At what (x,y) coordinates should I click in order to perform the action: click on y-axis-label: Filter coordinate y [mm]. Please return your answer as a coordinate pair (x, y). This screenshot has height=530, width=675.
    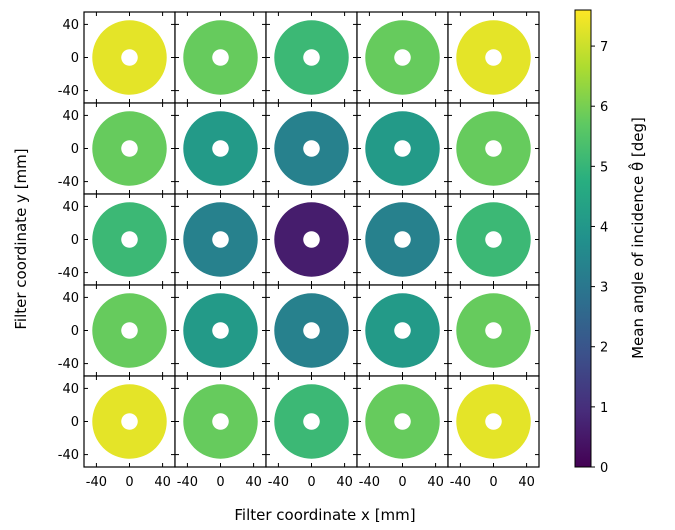
    Looking at the image, I should click on (21, 238).